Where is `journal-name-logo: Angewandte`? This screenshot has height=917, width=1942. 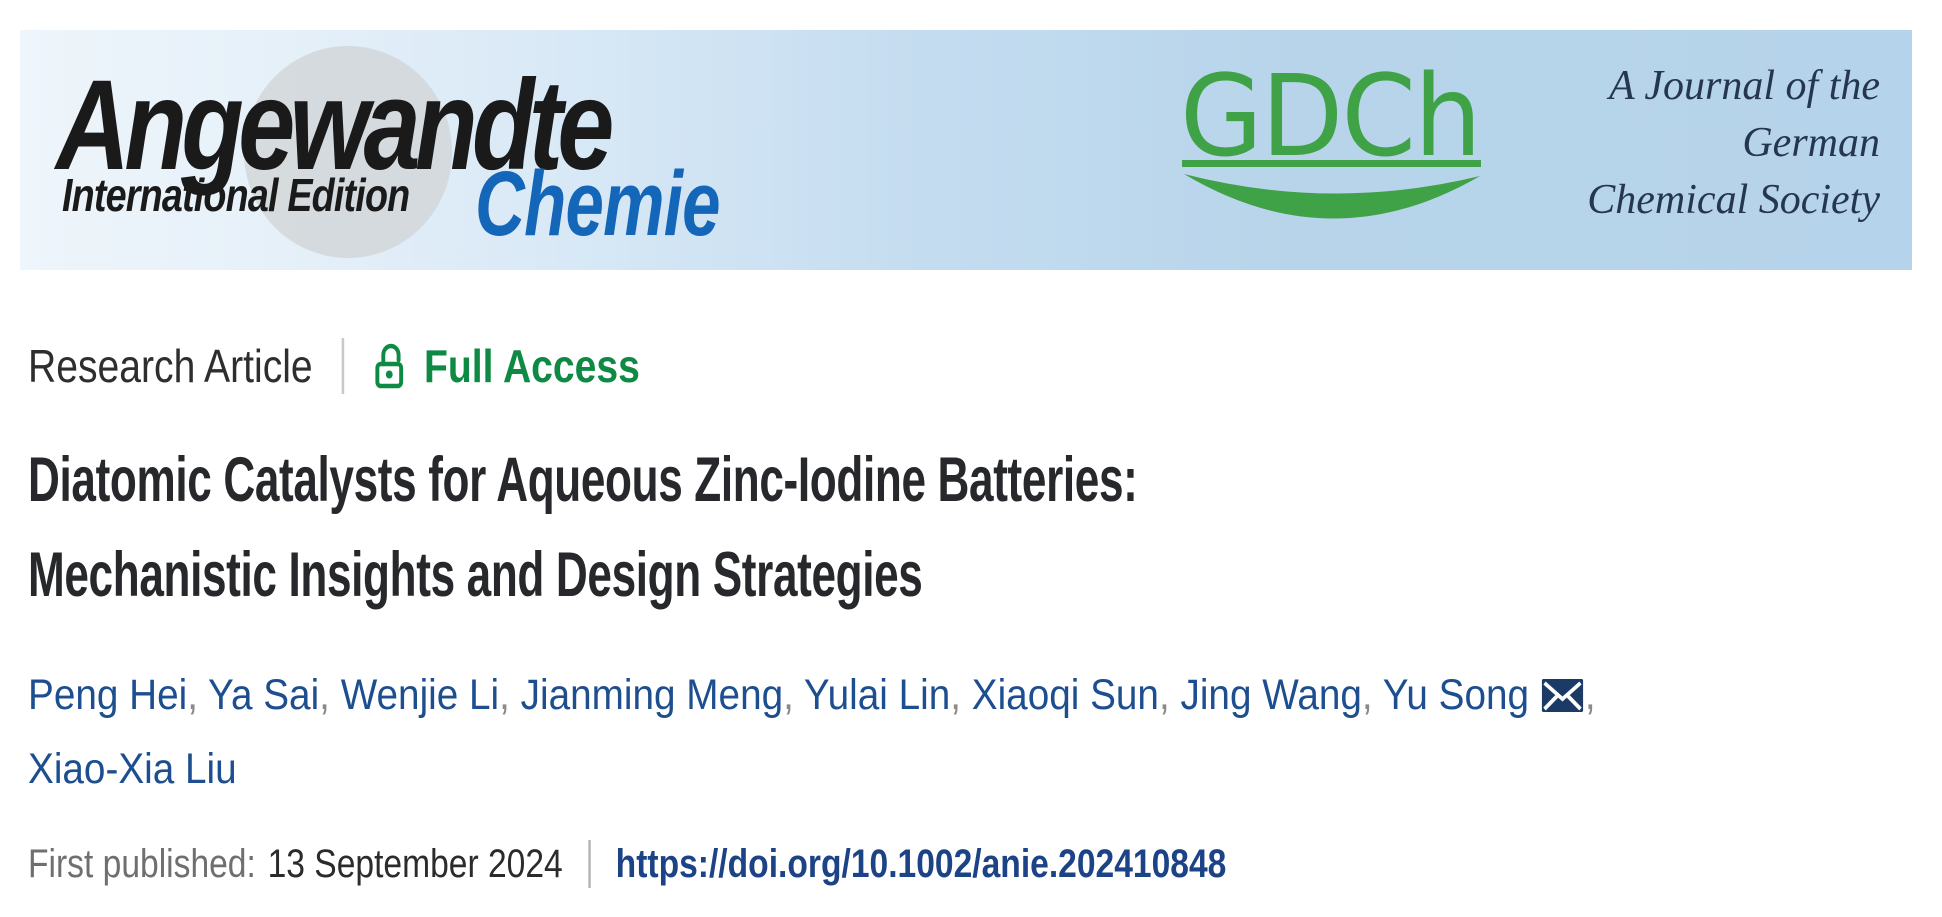 journal-name-logo: Angewandte is located at coordinates (335, 125).